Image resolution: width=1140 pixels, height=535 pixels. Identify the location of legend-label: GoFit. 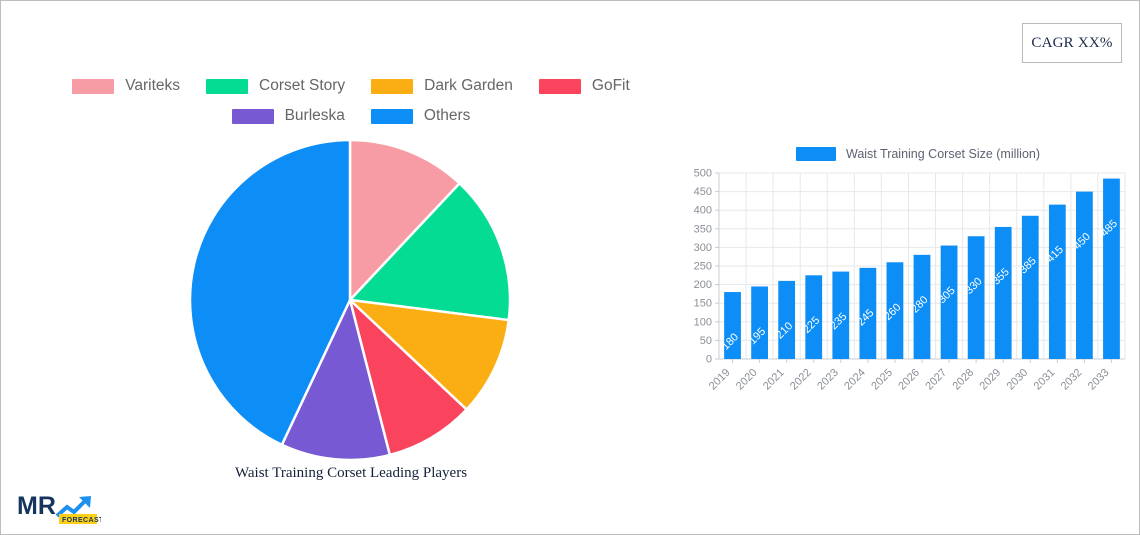
(610, 85).